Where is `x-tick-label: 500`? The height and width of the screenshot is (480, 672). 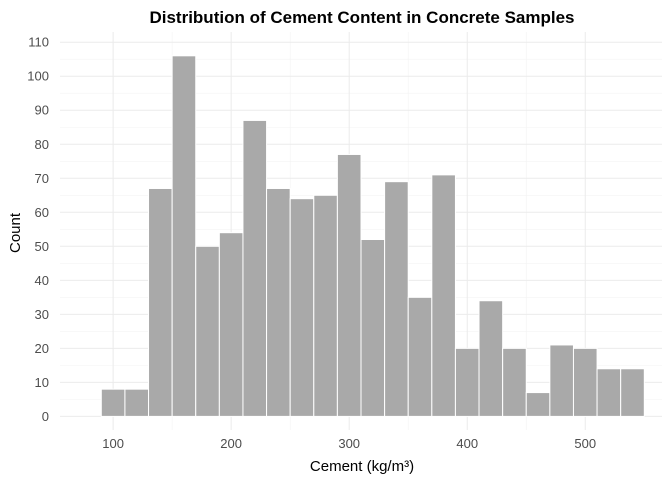 x-tick-label: 500 is located at coordinates (585, 443).